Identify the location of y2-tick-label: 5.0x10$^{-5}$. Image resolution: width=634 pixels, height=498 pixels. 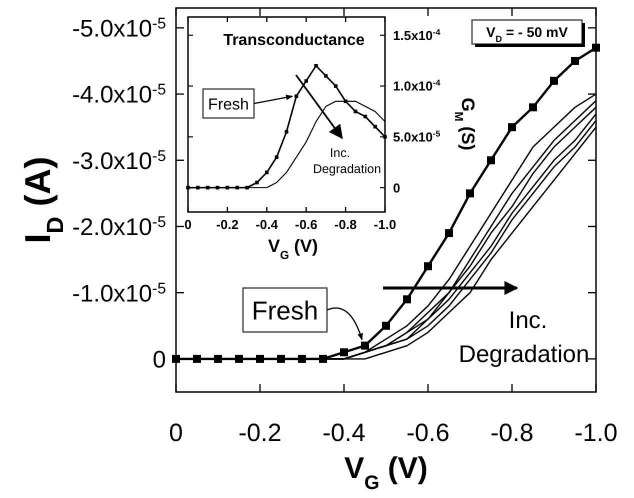
(417, 136).